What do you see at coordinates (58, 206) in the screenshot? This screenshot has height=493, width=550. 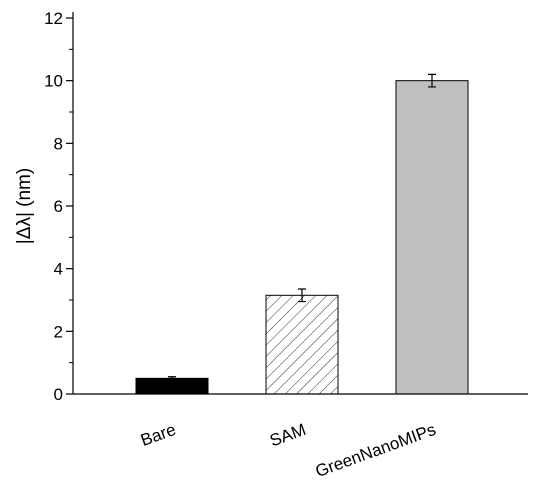 I see `y-tick-label: 6` at bounding box center [58, 206].